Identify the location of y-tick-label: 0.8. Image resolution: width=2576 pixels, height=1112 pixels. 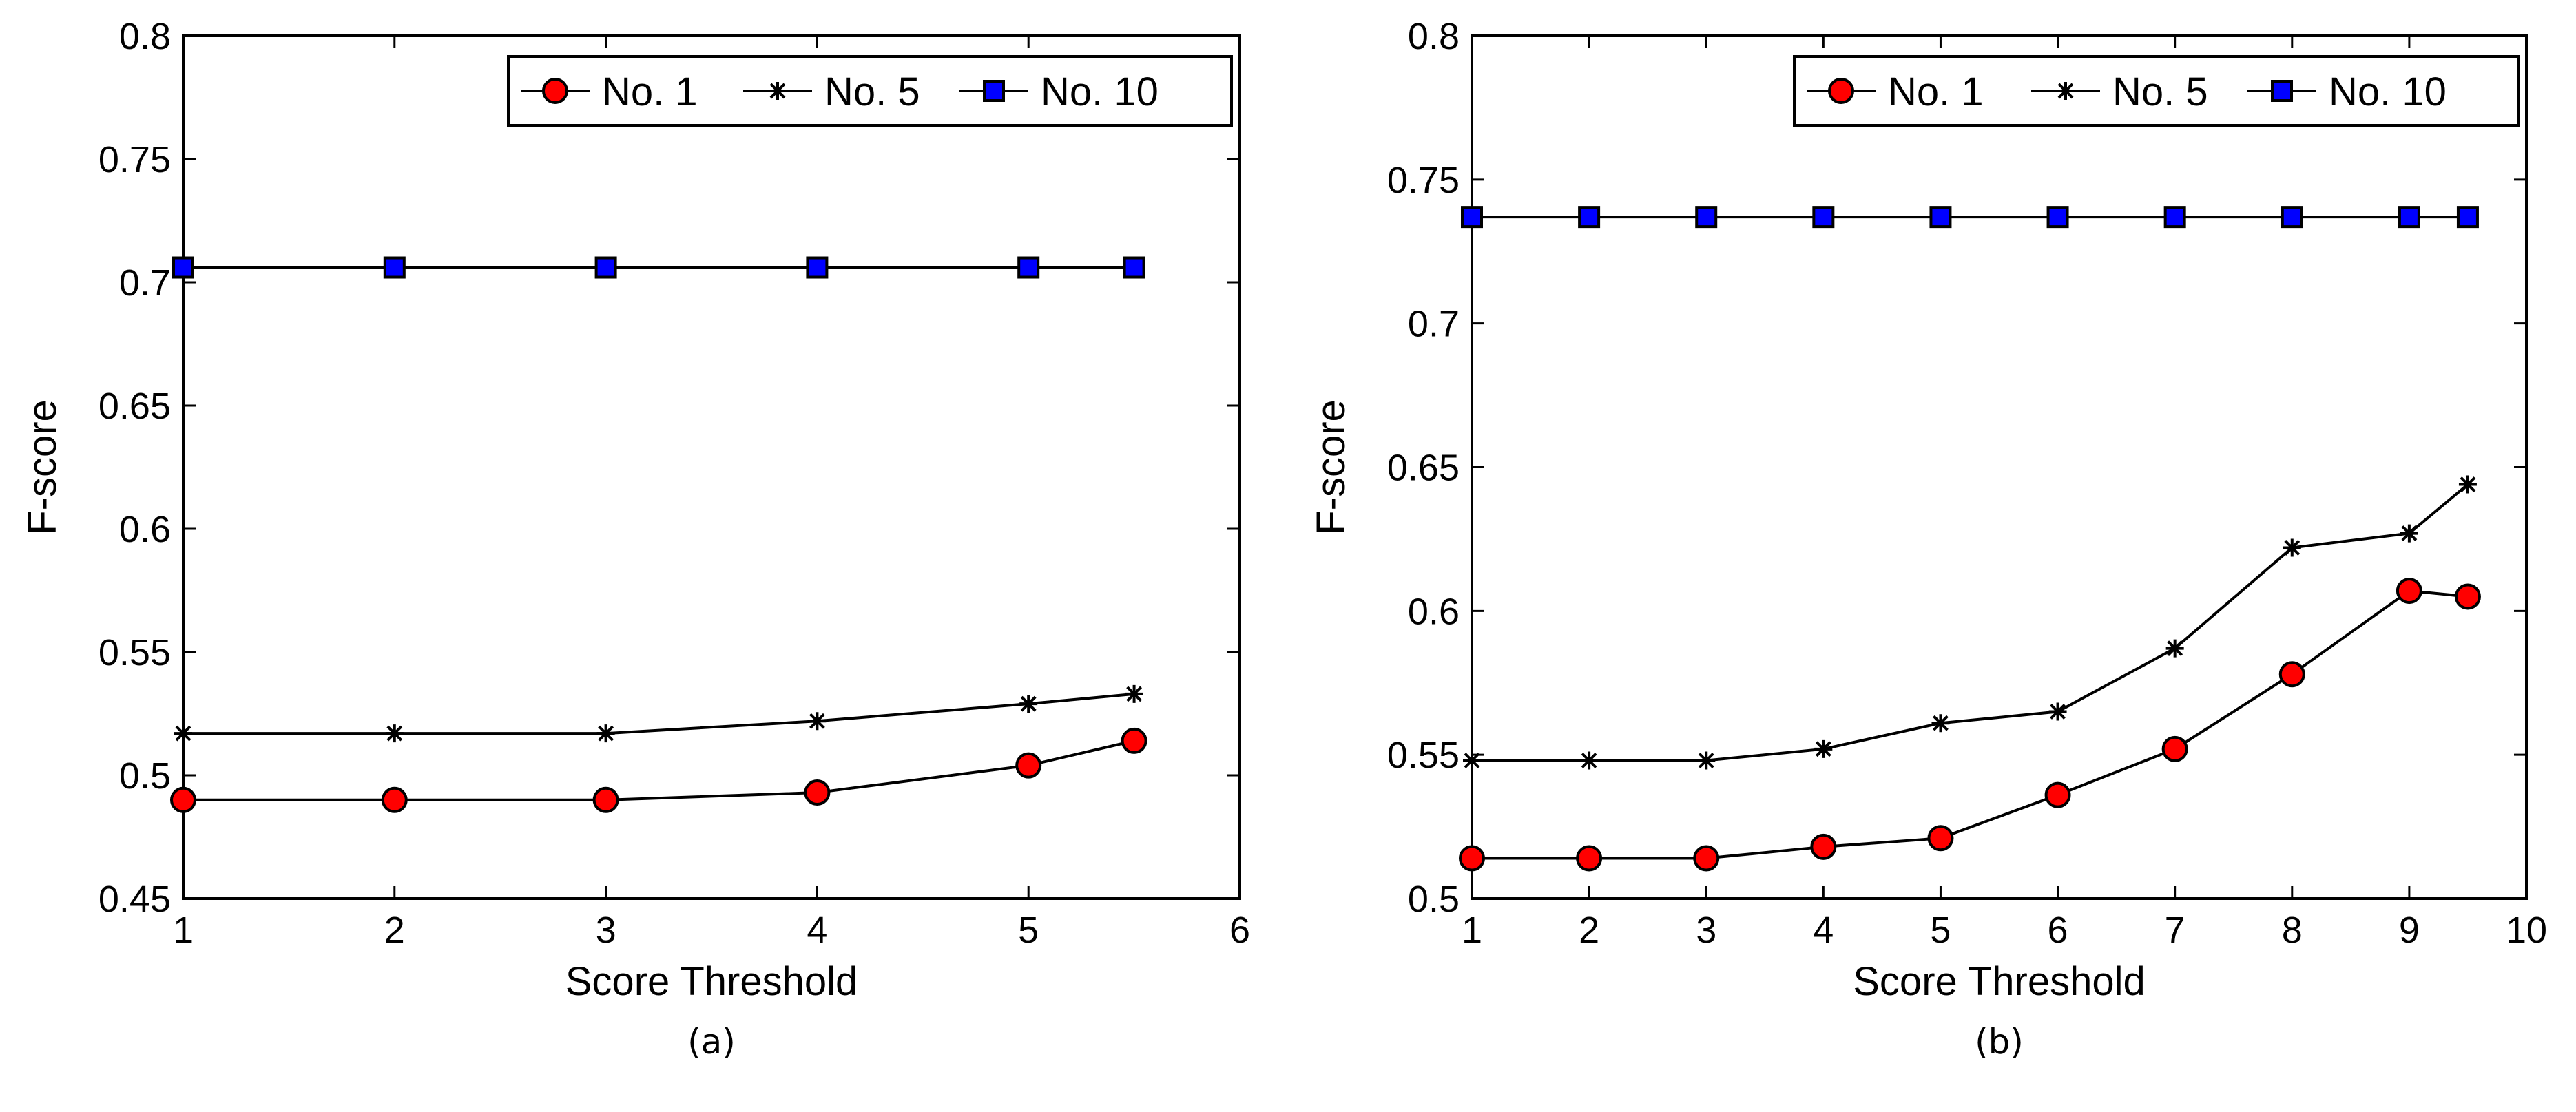
(1434, 36).